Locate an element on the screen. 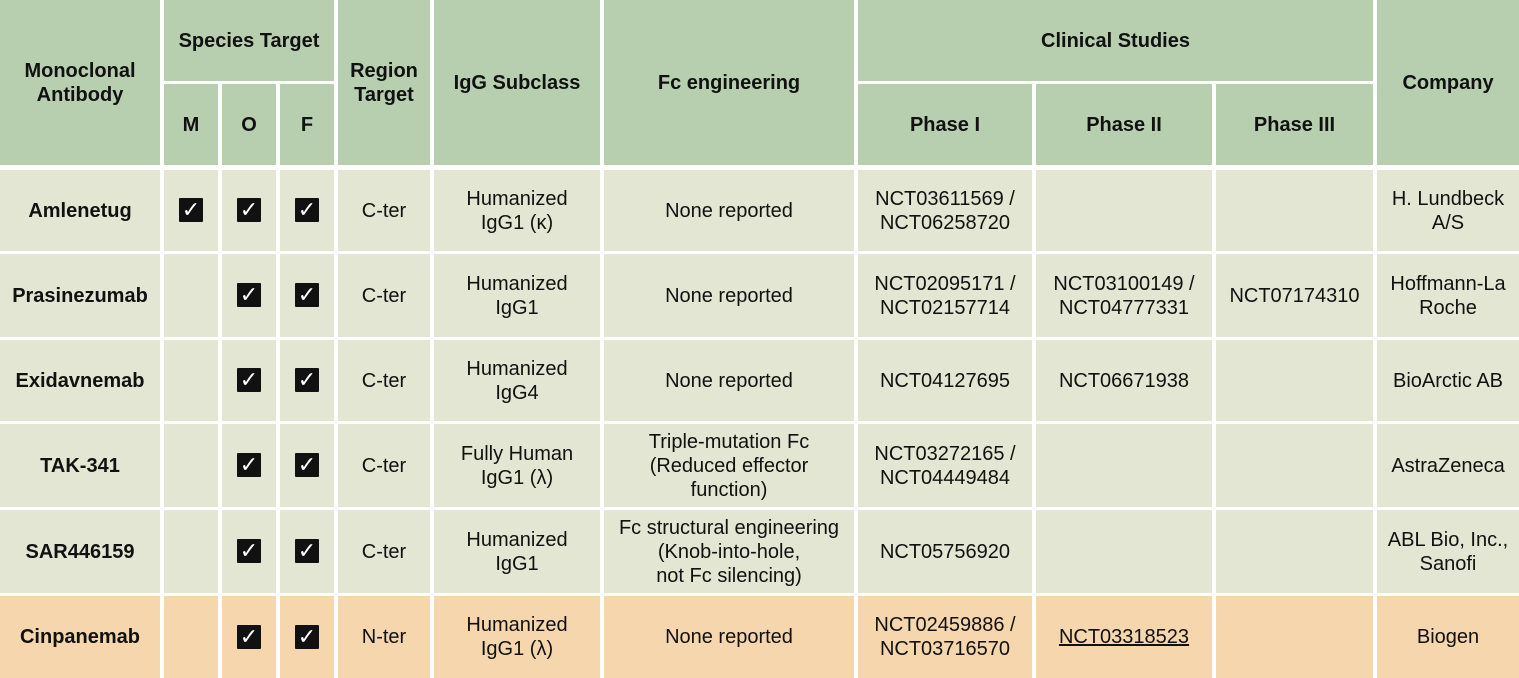  header-row-2: M O F Phase I Phase II Phase III is located at coordinates (759, 127).